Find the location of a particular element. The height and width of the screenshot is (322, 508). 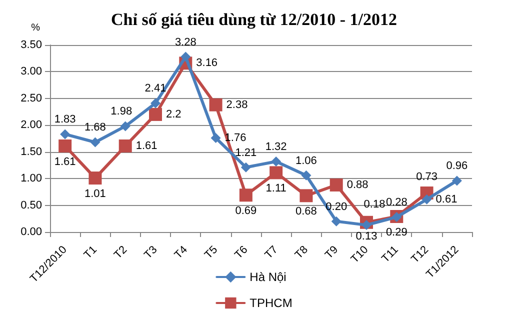

data-label: 1.32 is located at coordinates (276, 146).